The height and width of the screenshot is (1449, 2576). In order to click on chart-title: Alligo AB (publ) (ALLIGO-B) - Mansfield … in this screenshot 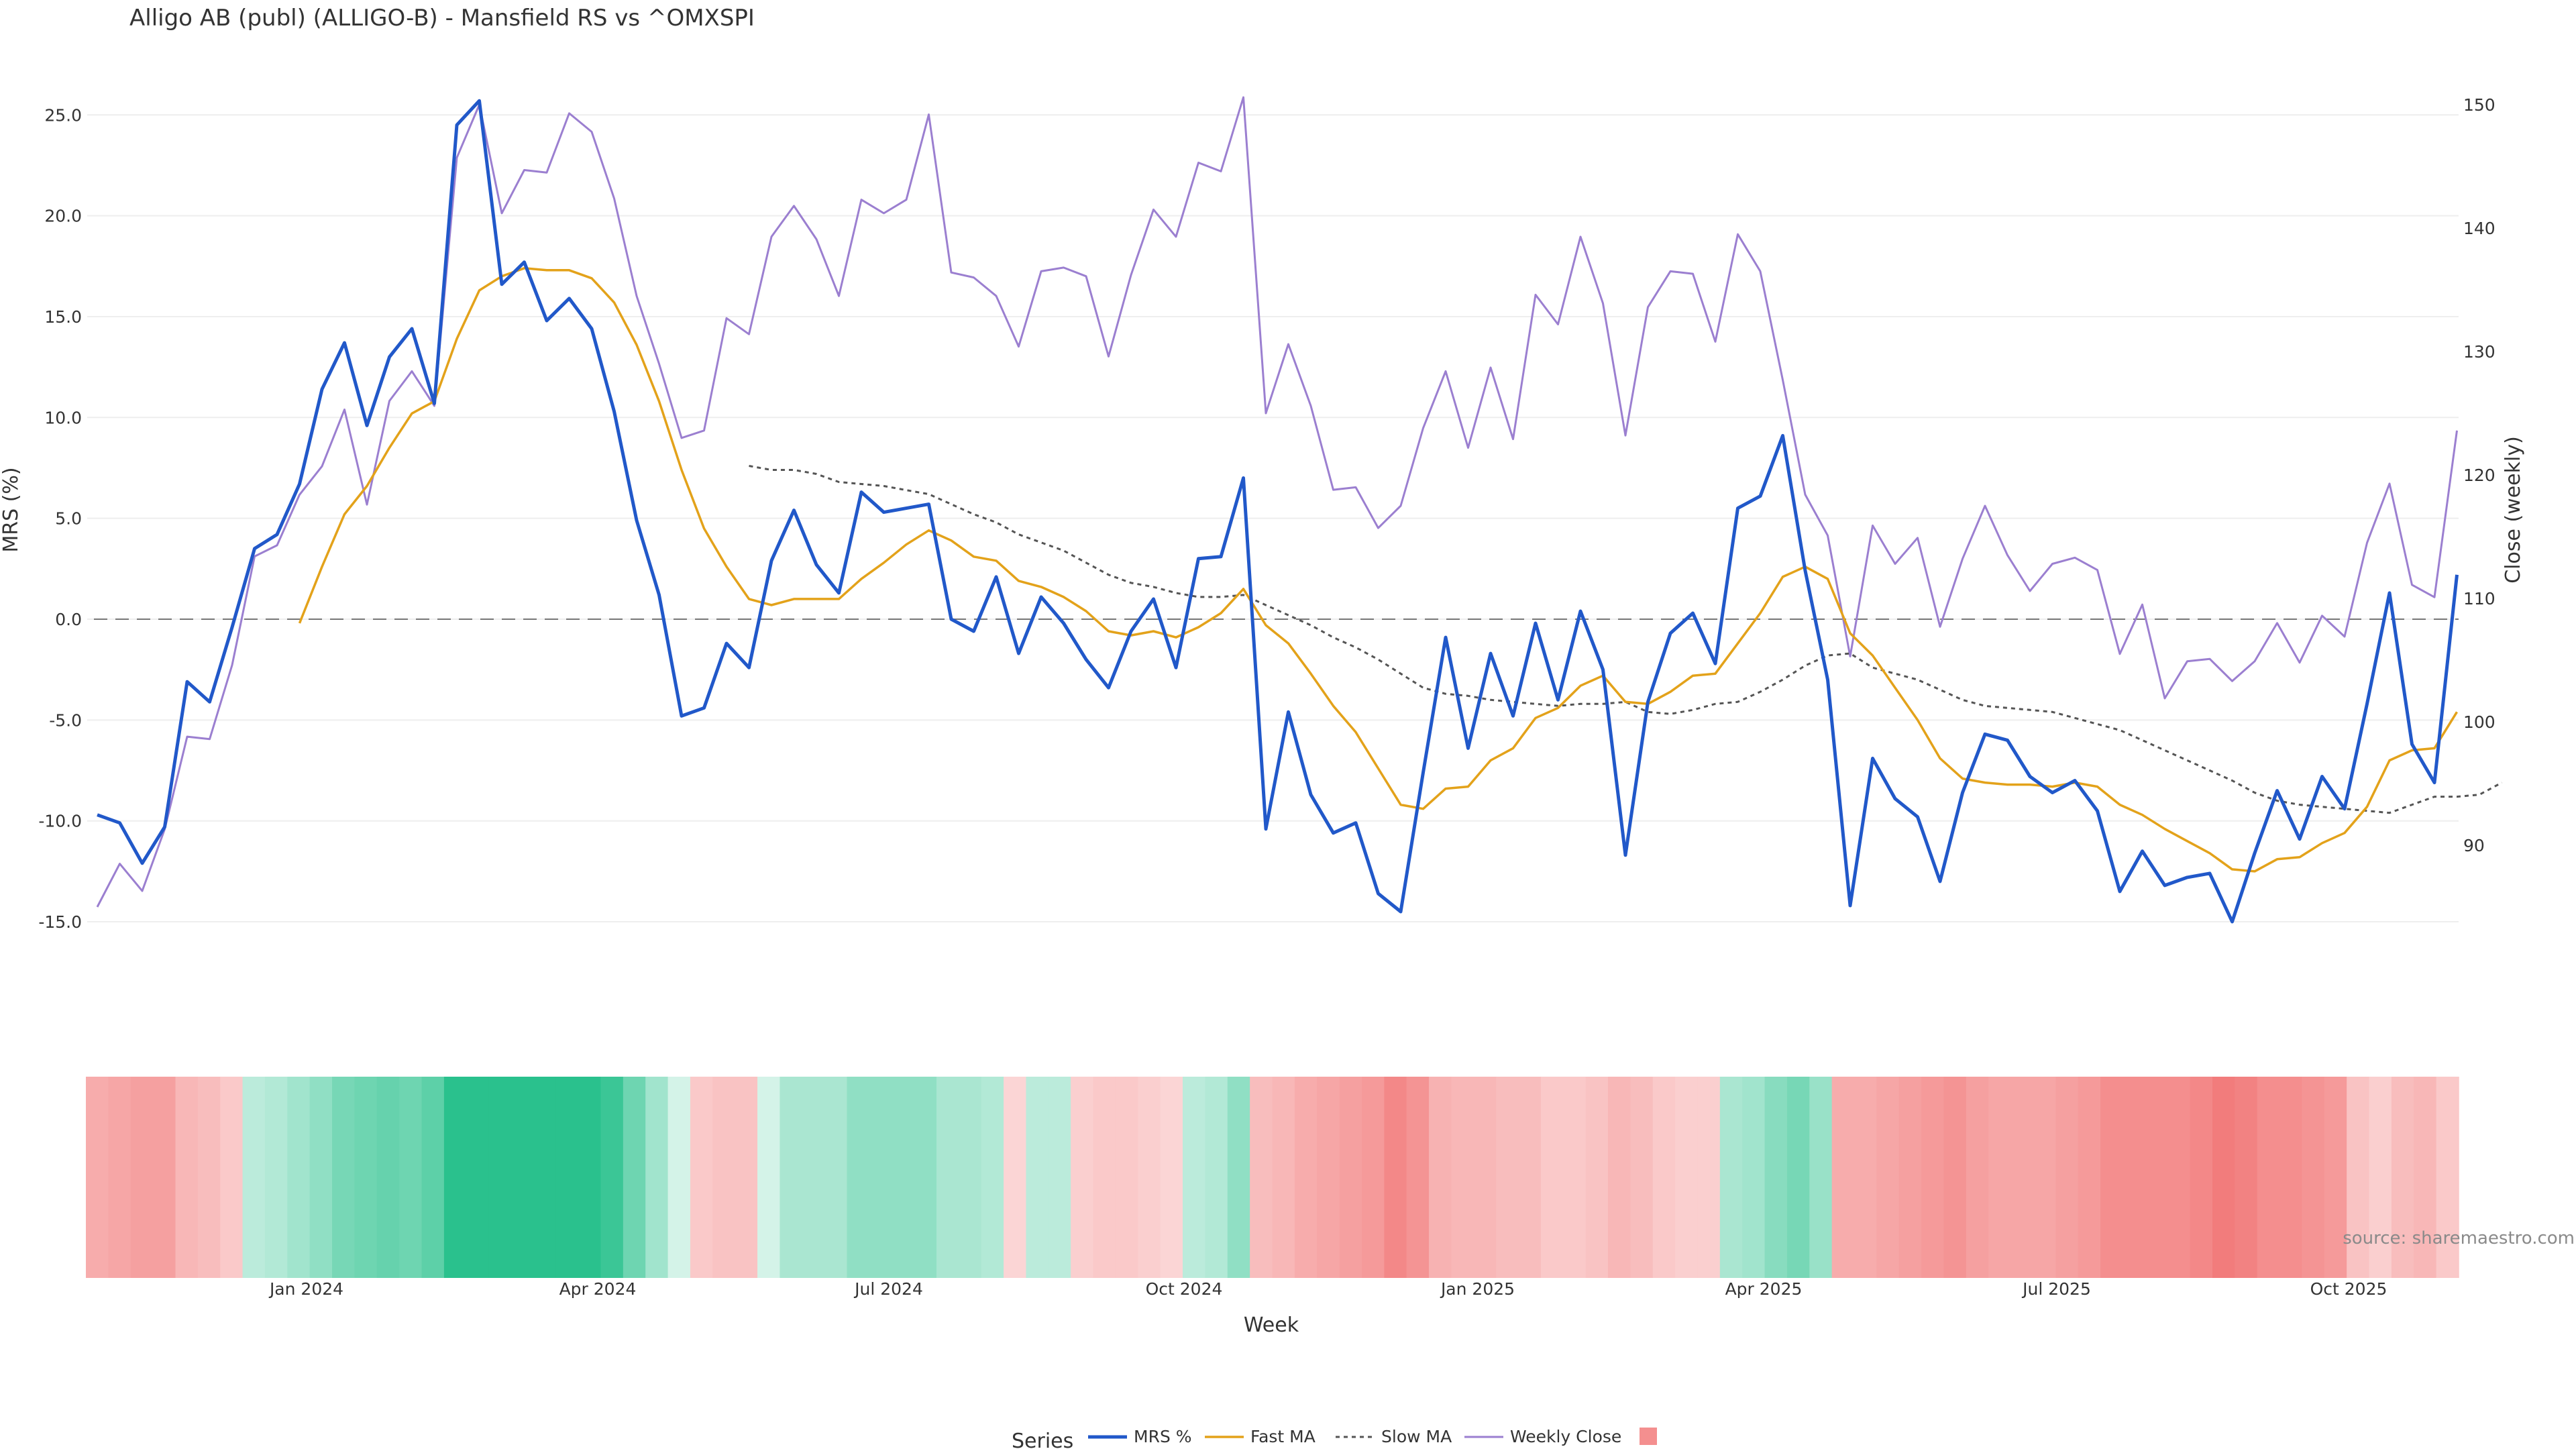, I will do `click(442, 18)`.